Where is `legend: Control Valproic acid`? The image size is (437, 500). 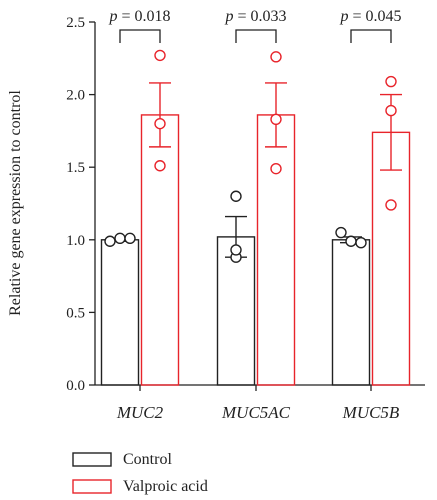 legend: Control Valproic acid is located at coordinates (140, 473).